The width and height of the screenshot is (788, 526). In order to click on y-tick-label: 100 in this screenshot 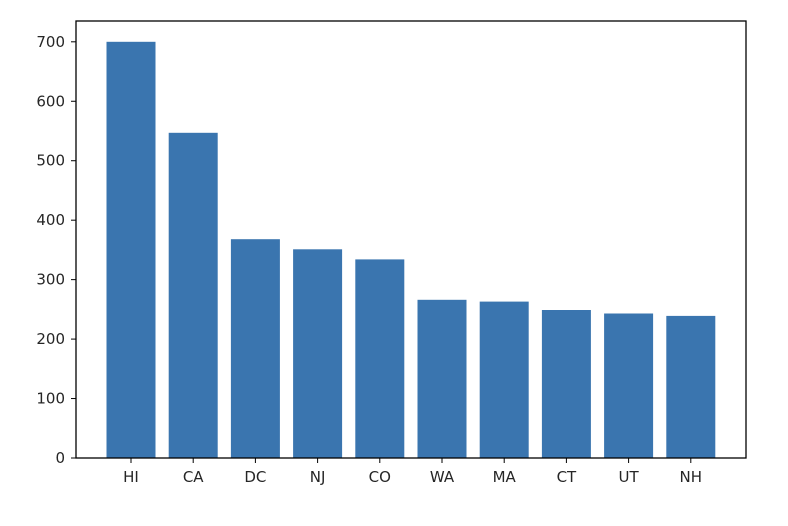, I will do `click(50, 399)`.